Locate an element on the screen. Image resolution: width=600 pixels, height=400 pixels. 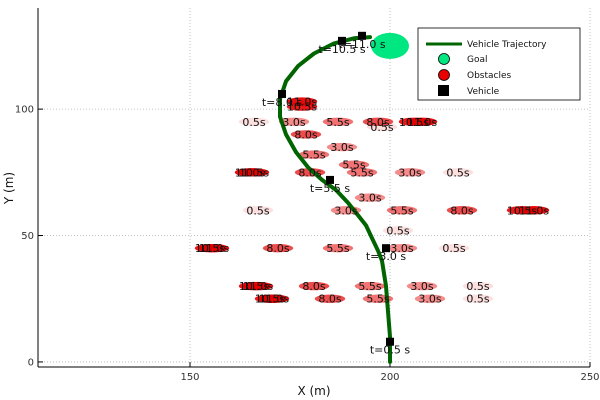
x-tick-label: 150 is located at coordinates (189, 377).